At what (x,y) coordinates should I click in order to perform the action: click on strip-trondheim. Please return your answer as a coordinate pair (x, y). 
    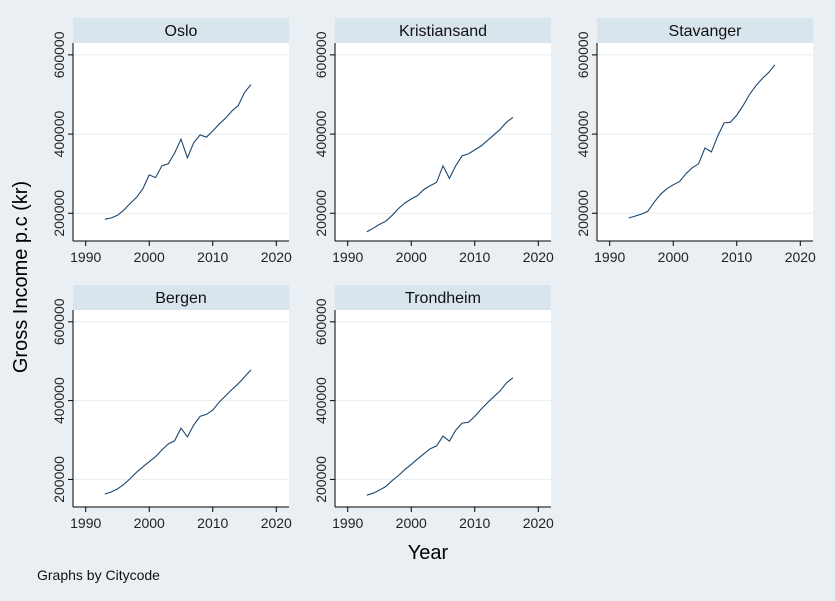
    Looking at the image, I should click on (443, 297).